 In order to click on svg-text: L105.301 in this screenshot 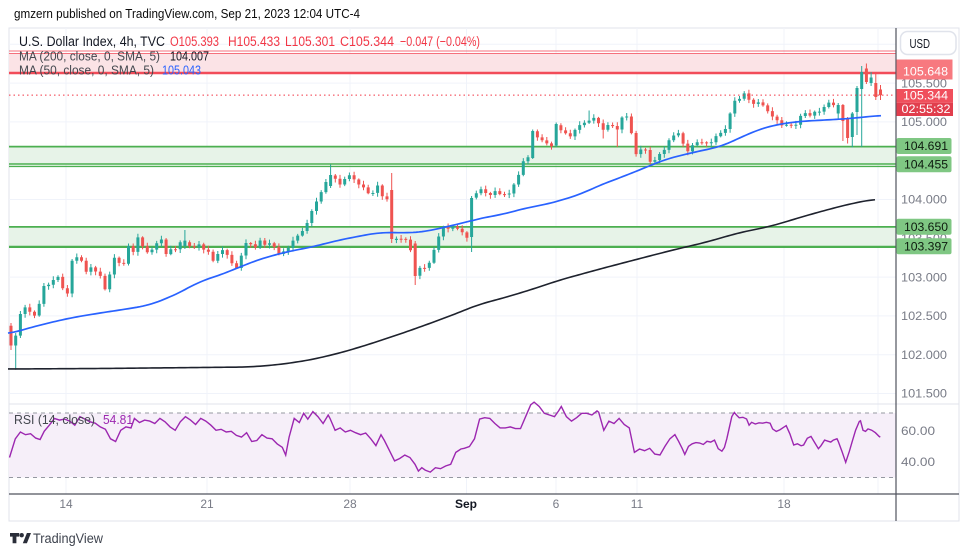, I will do `click(310, 41)`.